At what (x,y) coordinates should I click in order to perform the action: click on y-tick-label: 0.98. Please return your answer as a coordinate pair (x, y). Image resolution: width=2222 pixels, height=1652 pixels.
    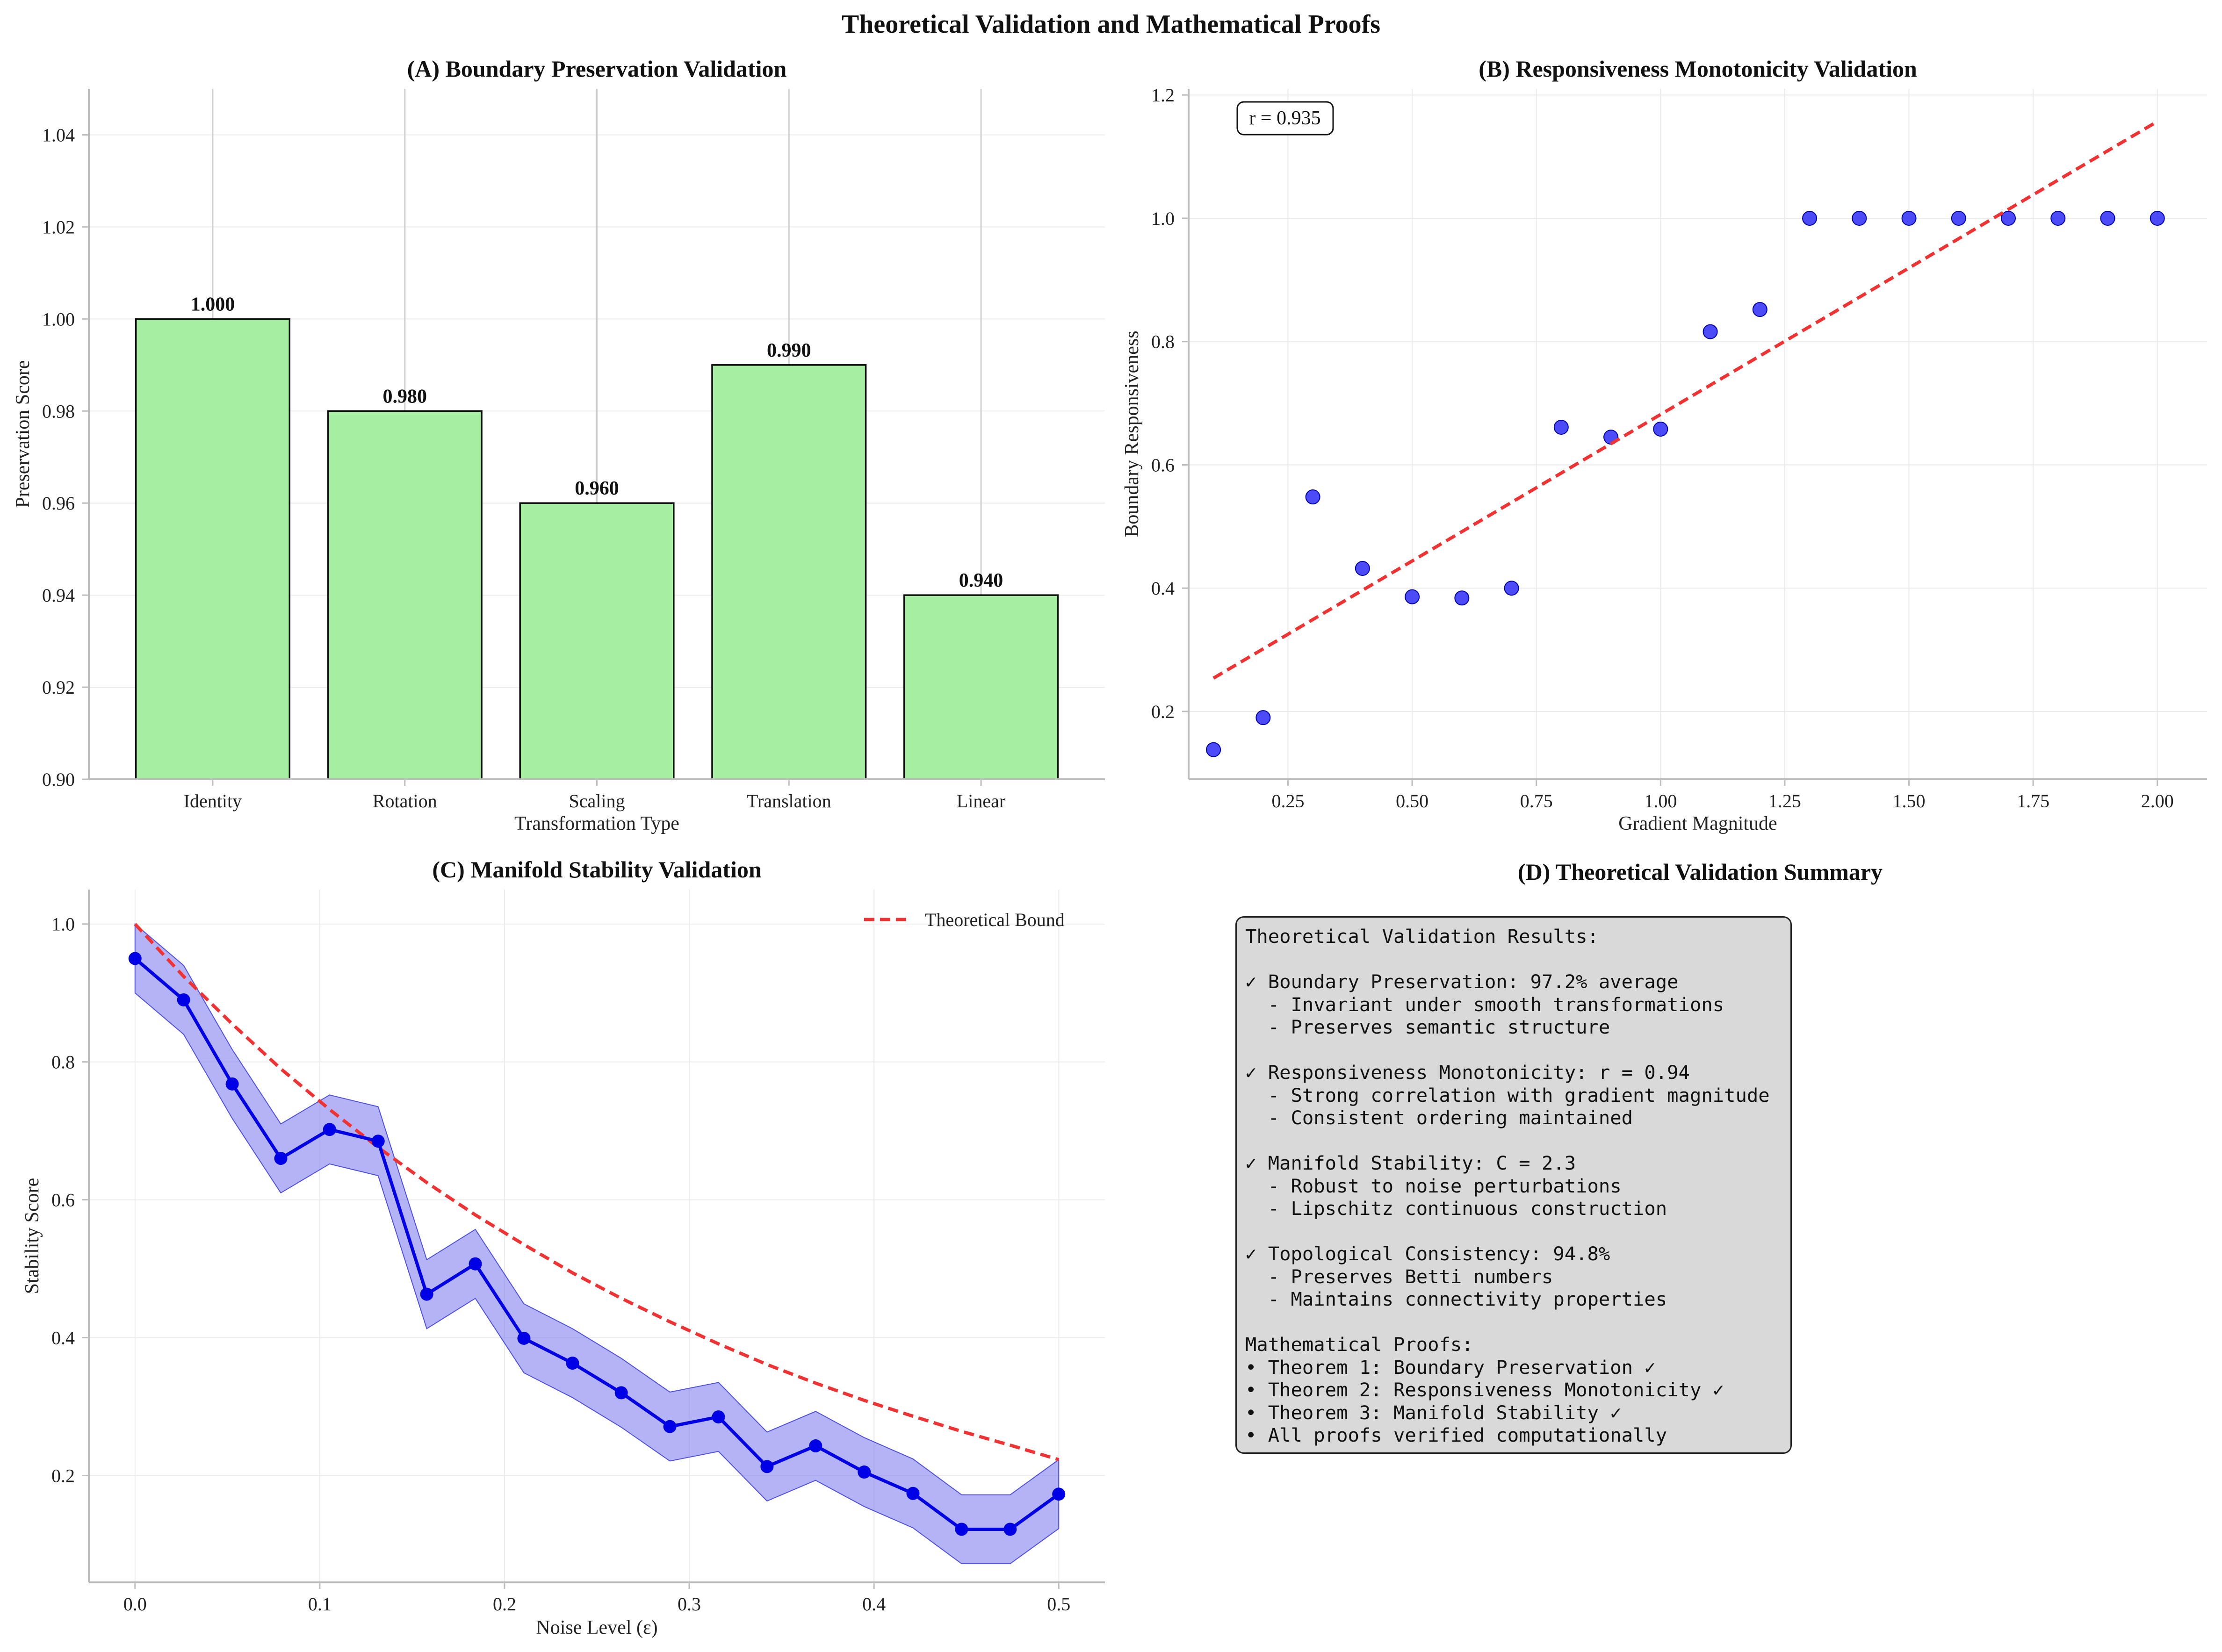
    Looking at the image, I should click on (58, 411).